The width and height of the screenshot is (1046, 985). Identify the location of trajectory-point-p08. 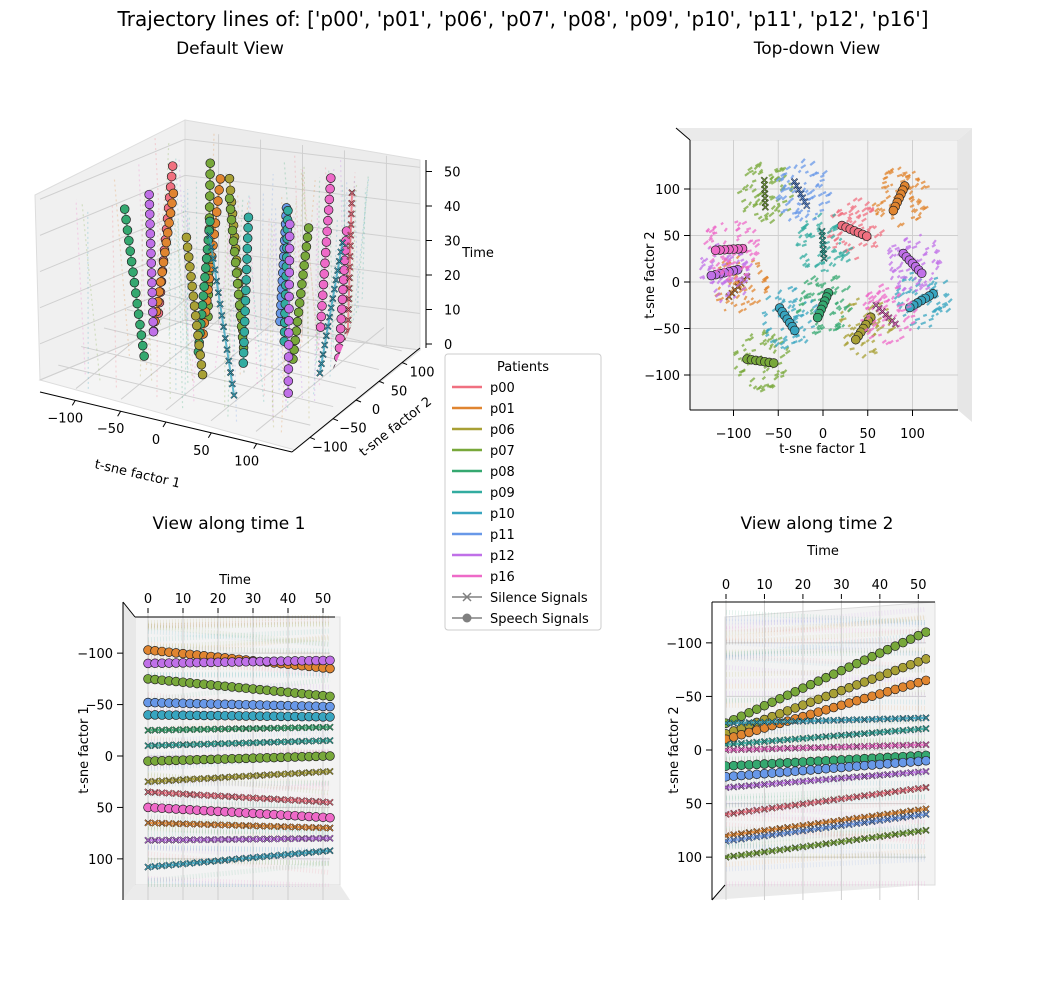
(126, 219).